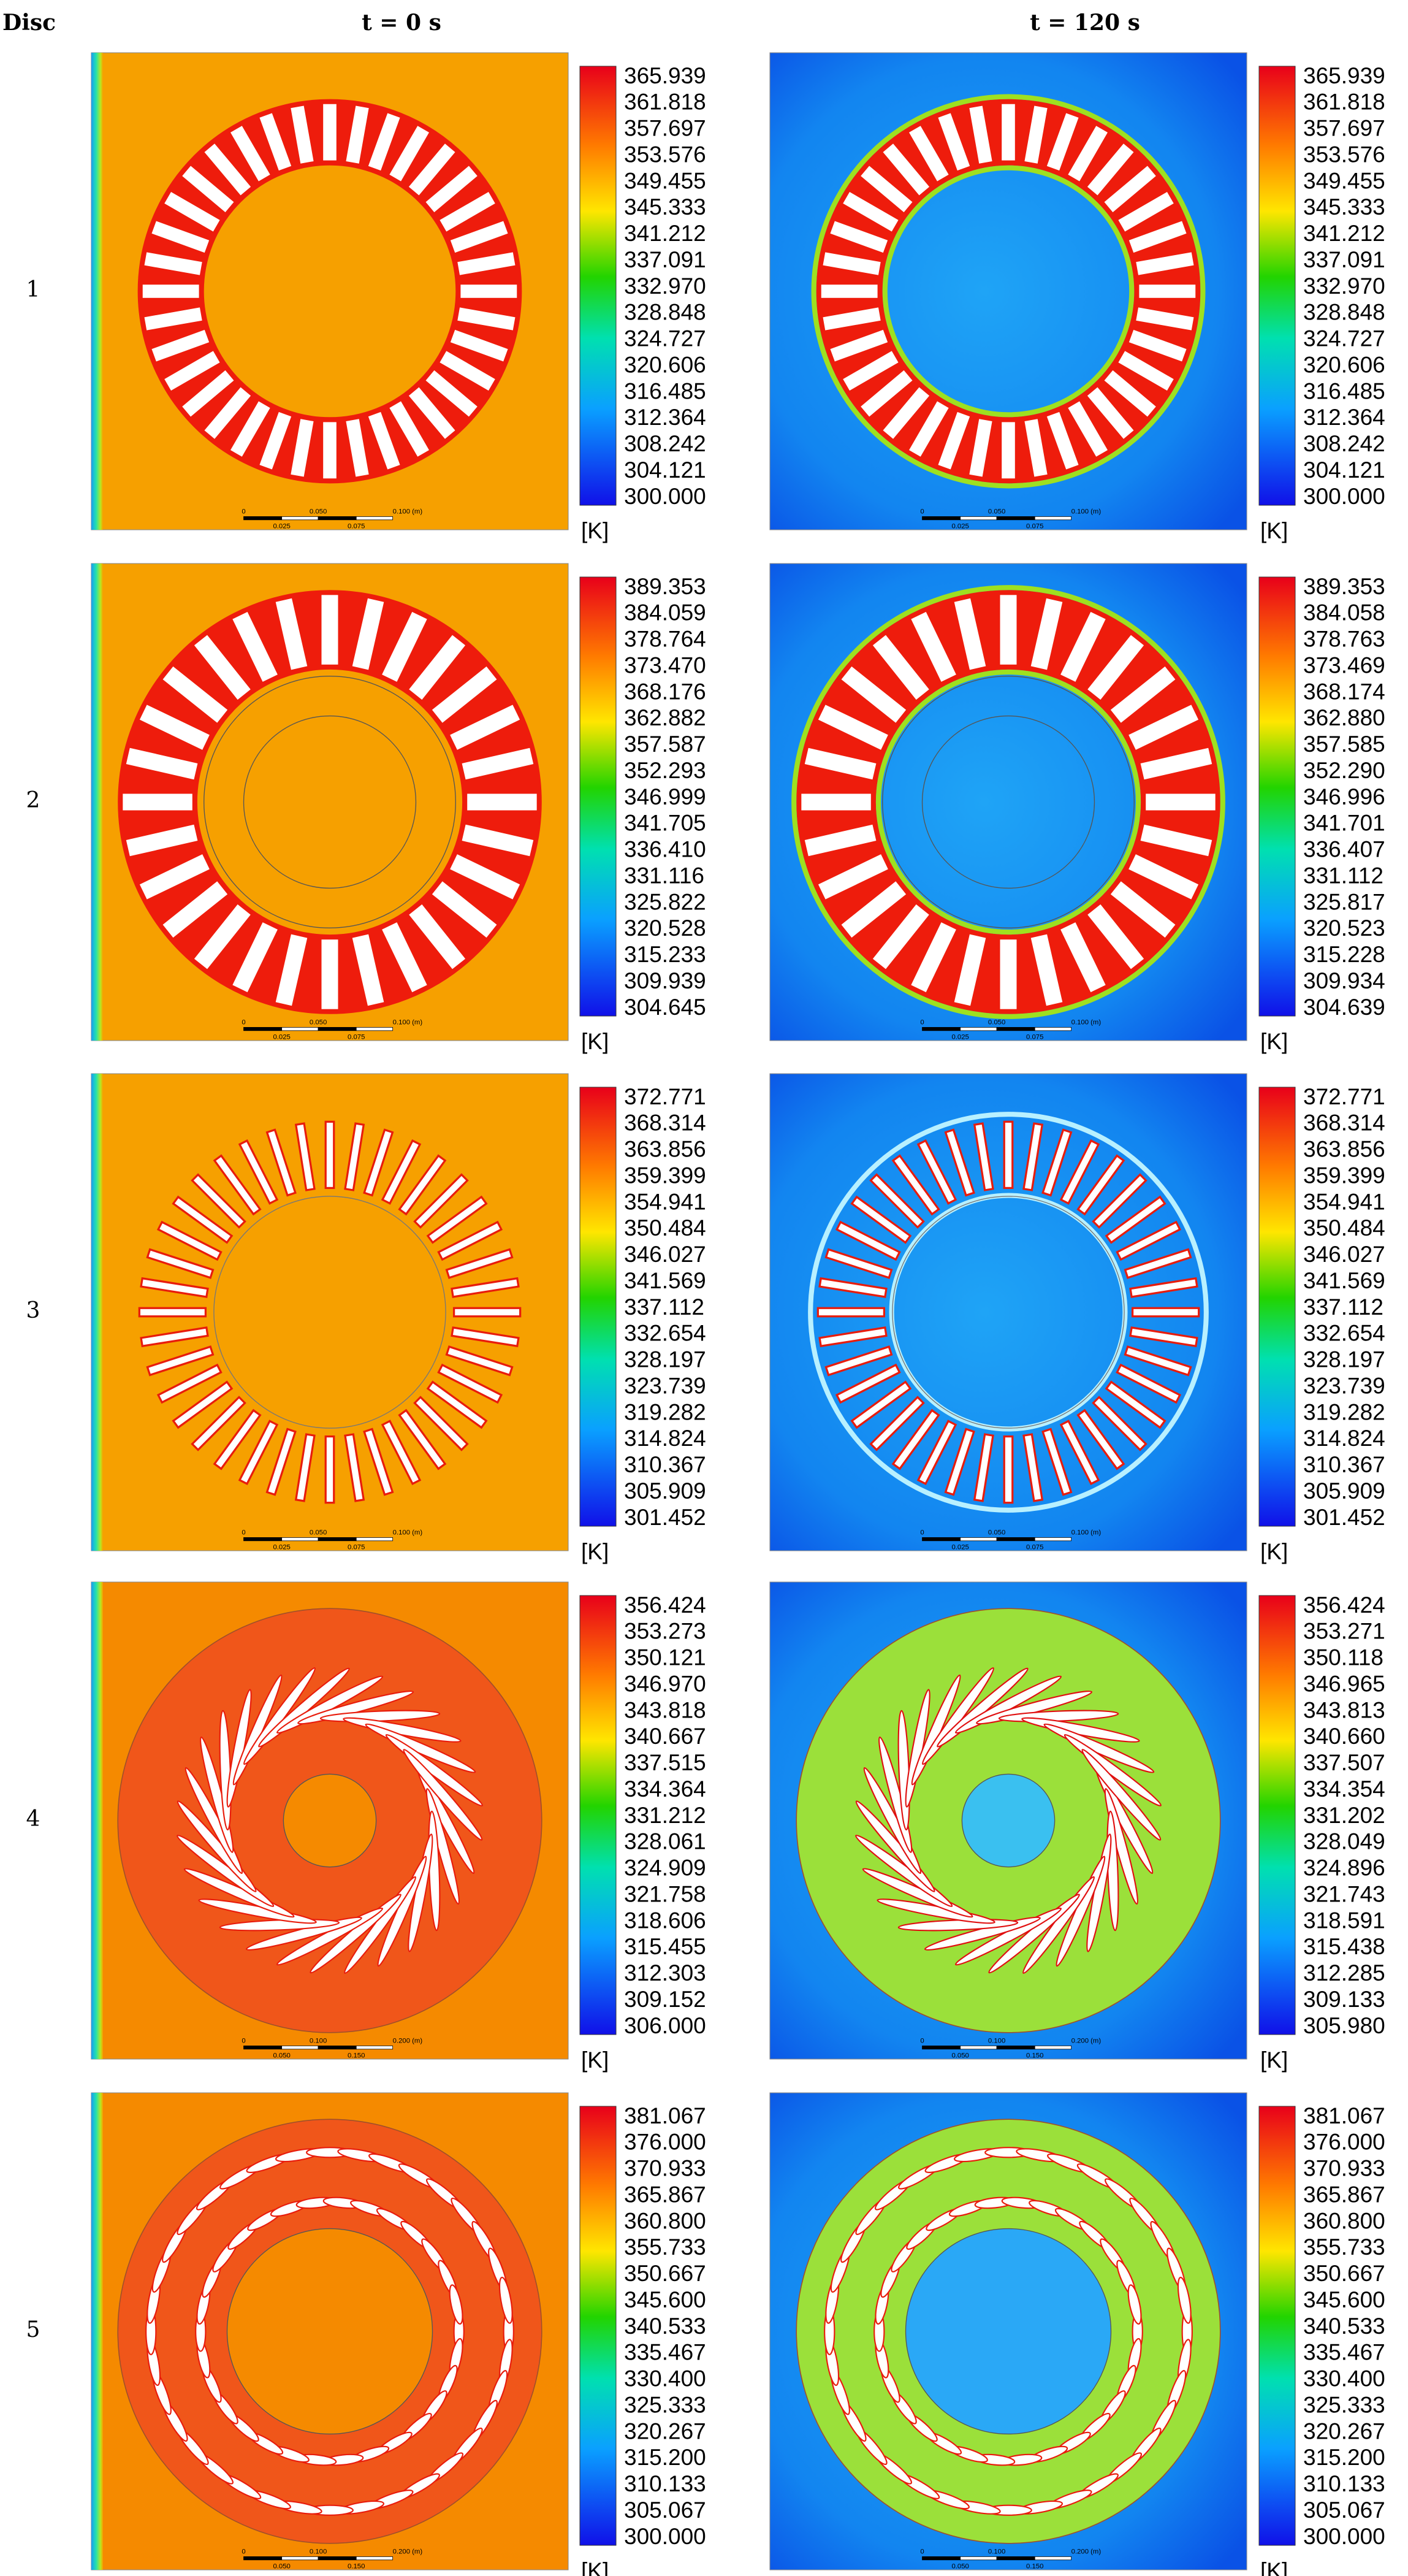 This screenshot has height=2576, width=1408. I want to click on colorbar-label: 320.267, so click(665, 2431).